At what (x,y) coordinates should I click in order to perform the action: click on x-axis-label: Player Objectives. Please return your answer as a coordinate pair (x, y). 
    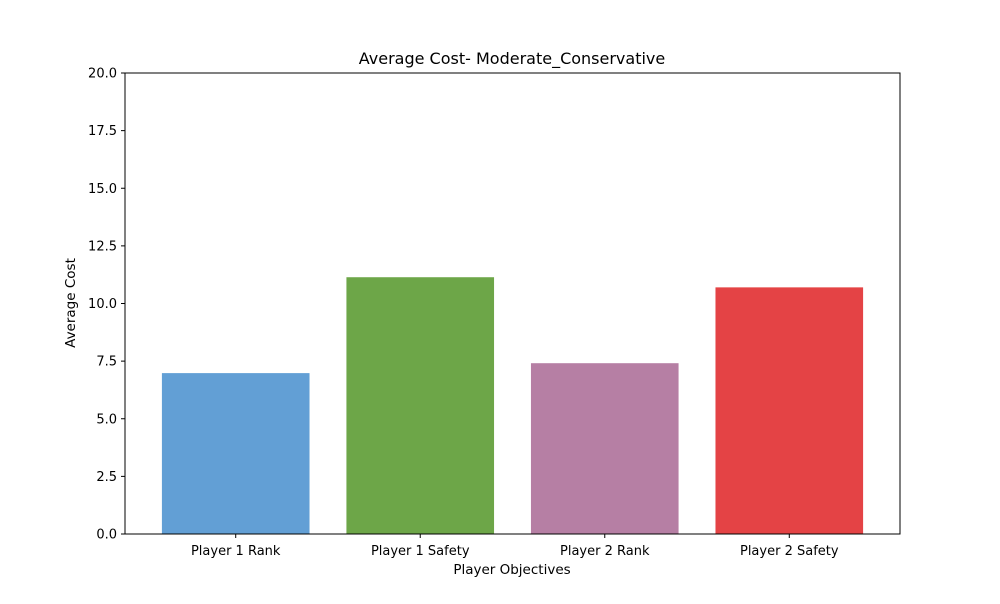
    Looking at the image, I should click on (511, 570).